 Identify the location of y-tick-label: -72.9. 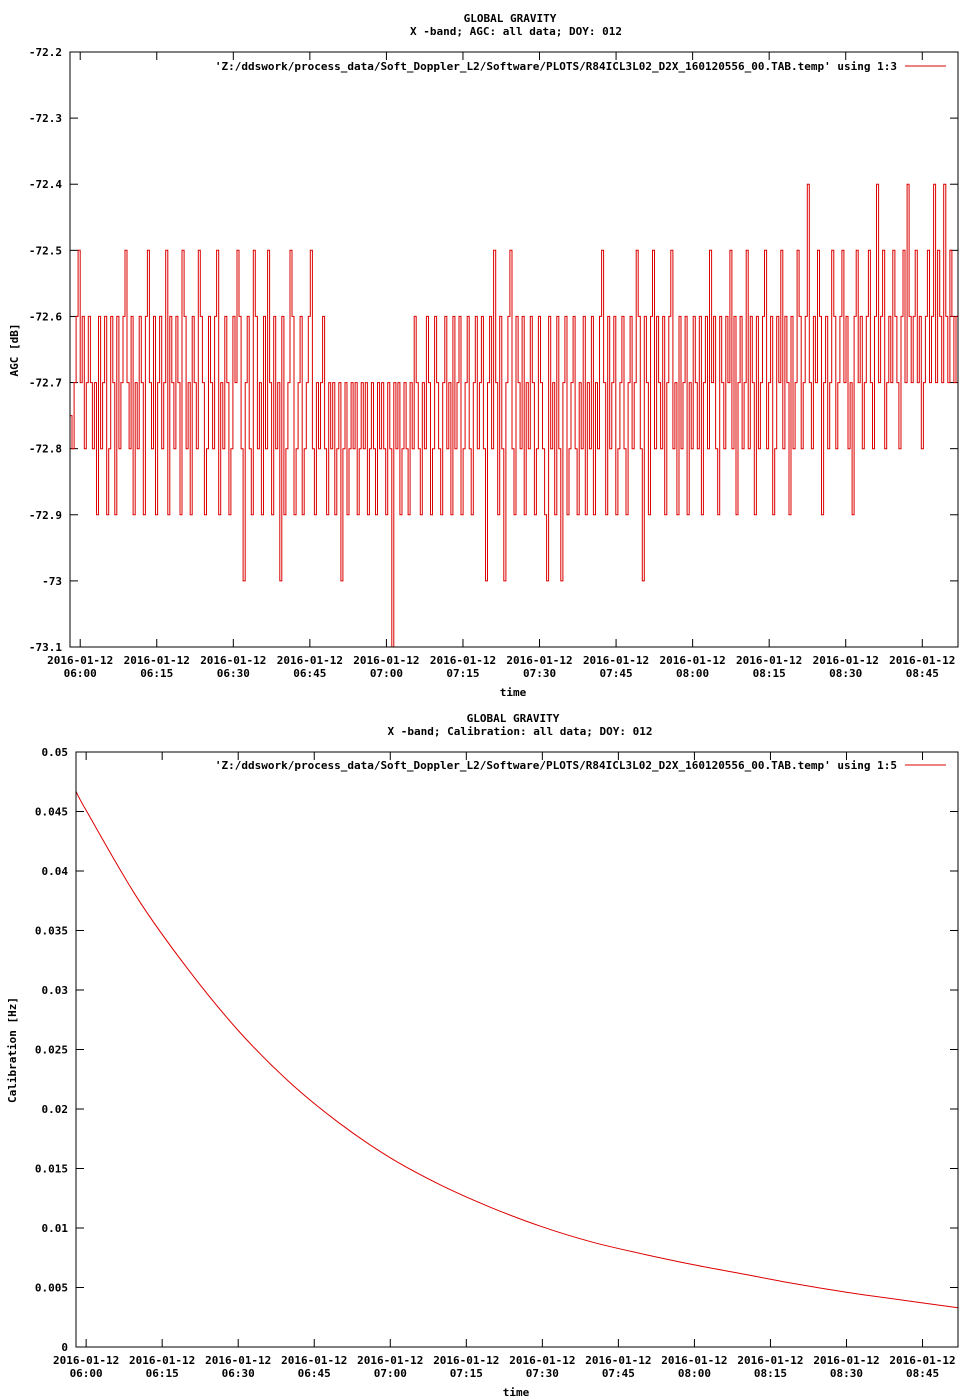
(45, 515).